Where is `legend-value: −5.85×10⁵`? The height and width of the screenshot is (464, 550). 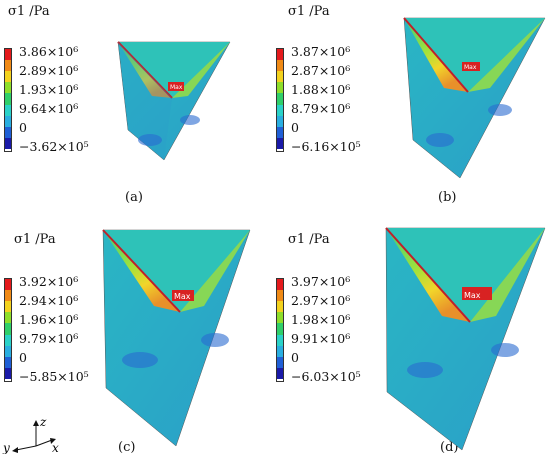
legend-value: −5.85×10⁵ is located at coordinates (54, 376).